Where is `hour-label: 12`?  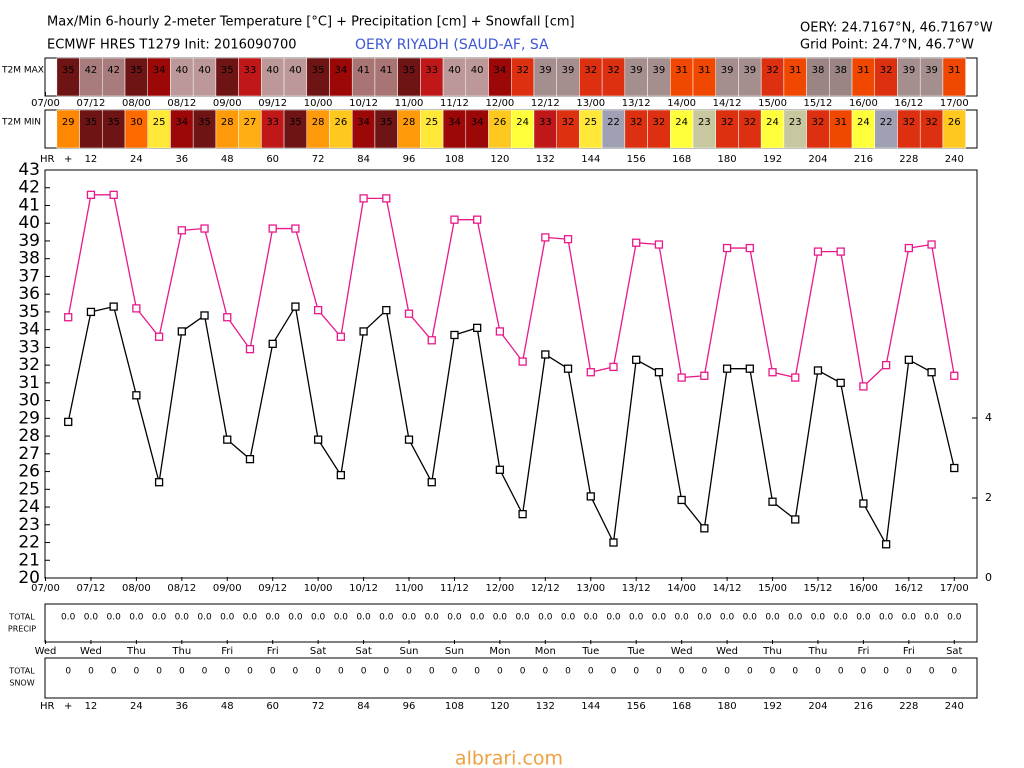
hour-label: 12 is located at coordinates (91, 706).